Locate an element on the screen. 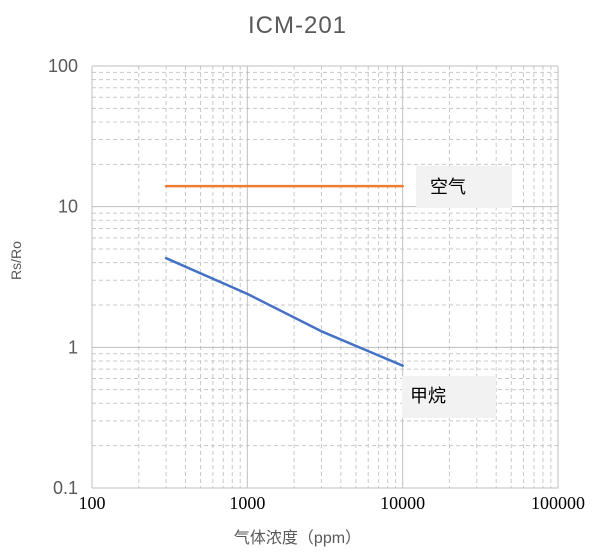 The width and height of the screenshot is (595, 560). x-tick-label: 100000 is located at coordinates (558, 503).